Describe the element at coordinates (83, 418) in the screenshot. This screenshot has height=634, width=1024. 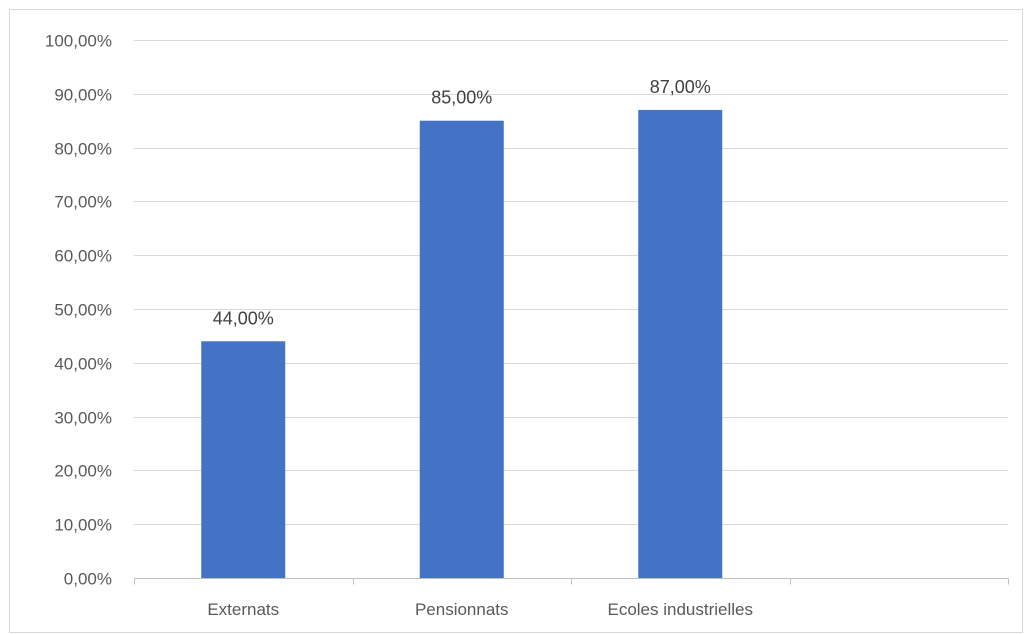
I see `y-tick-label: 30,00%` at that location.